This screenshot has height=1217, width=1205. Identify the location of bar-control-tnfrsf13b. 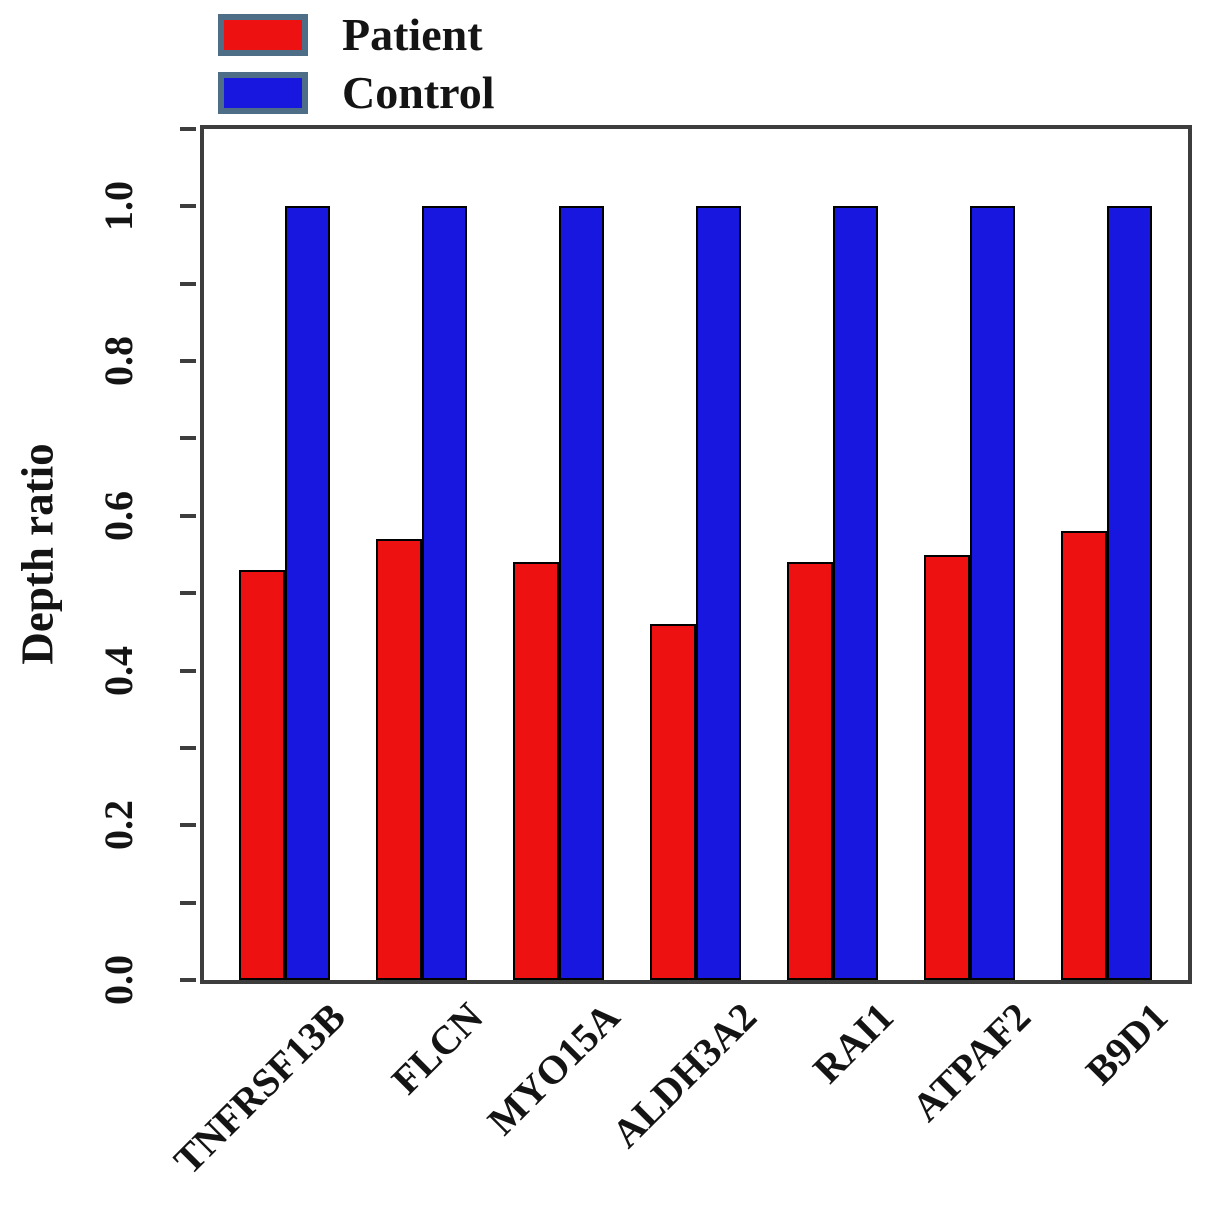
(307, 593).